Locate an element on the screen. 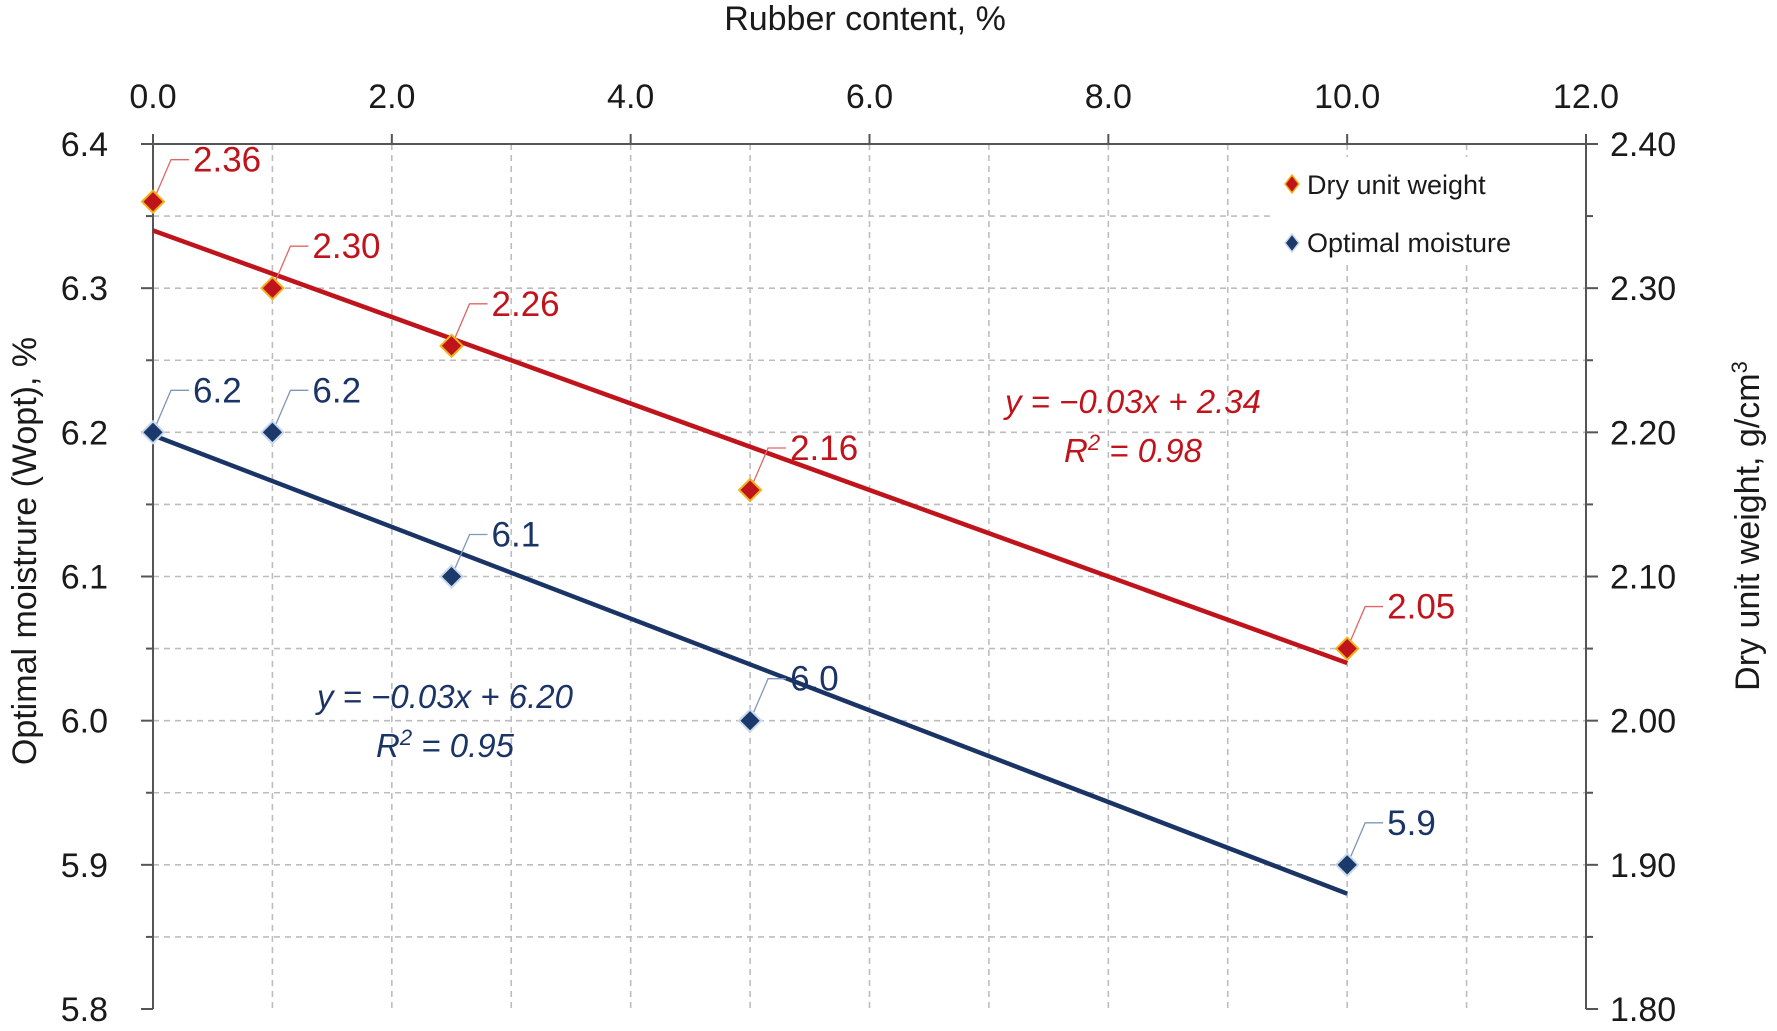 The width and height of the screenshot is (1777, 1031). dry-weight-data-label: 2.16 is located at coordinates (824, 448).